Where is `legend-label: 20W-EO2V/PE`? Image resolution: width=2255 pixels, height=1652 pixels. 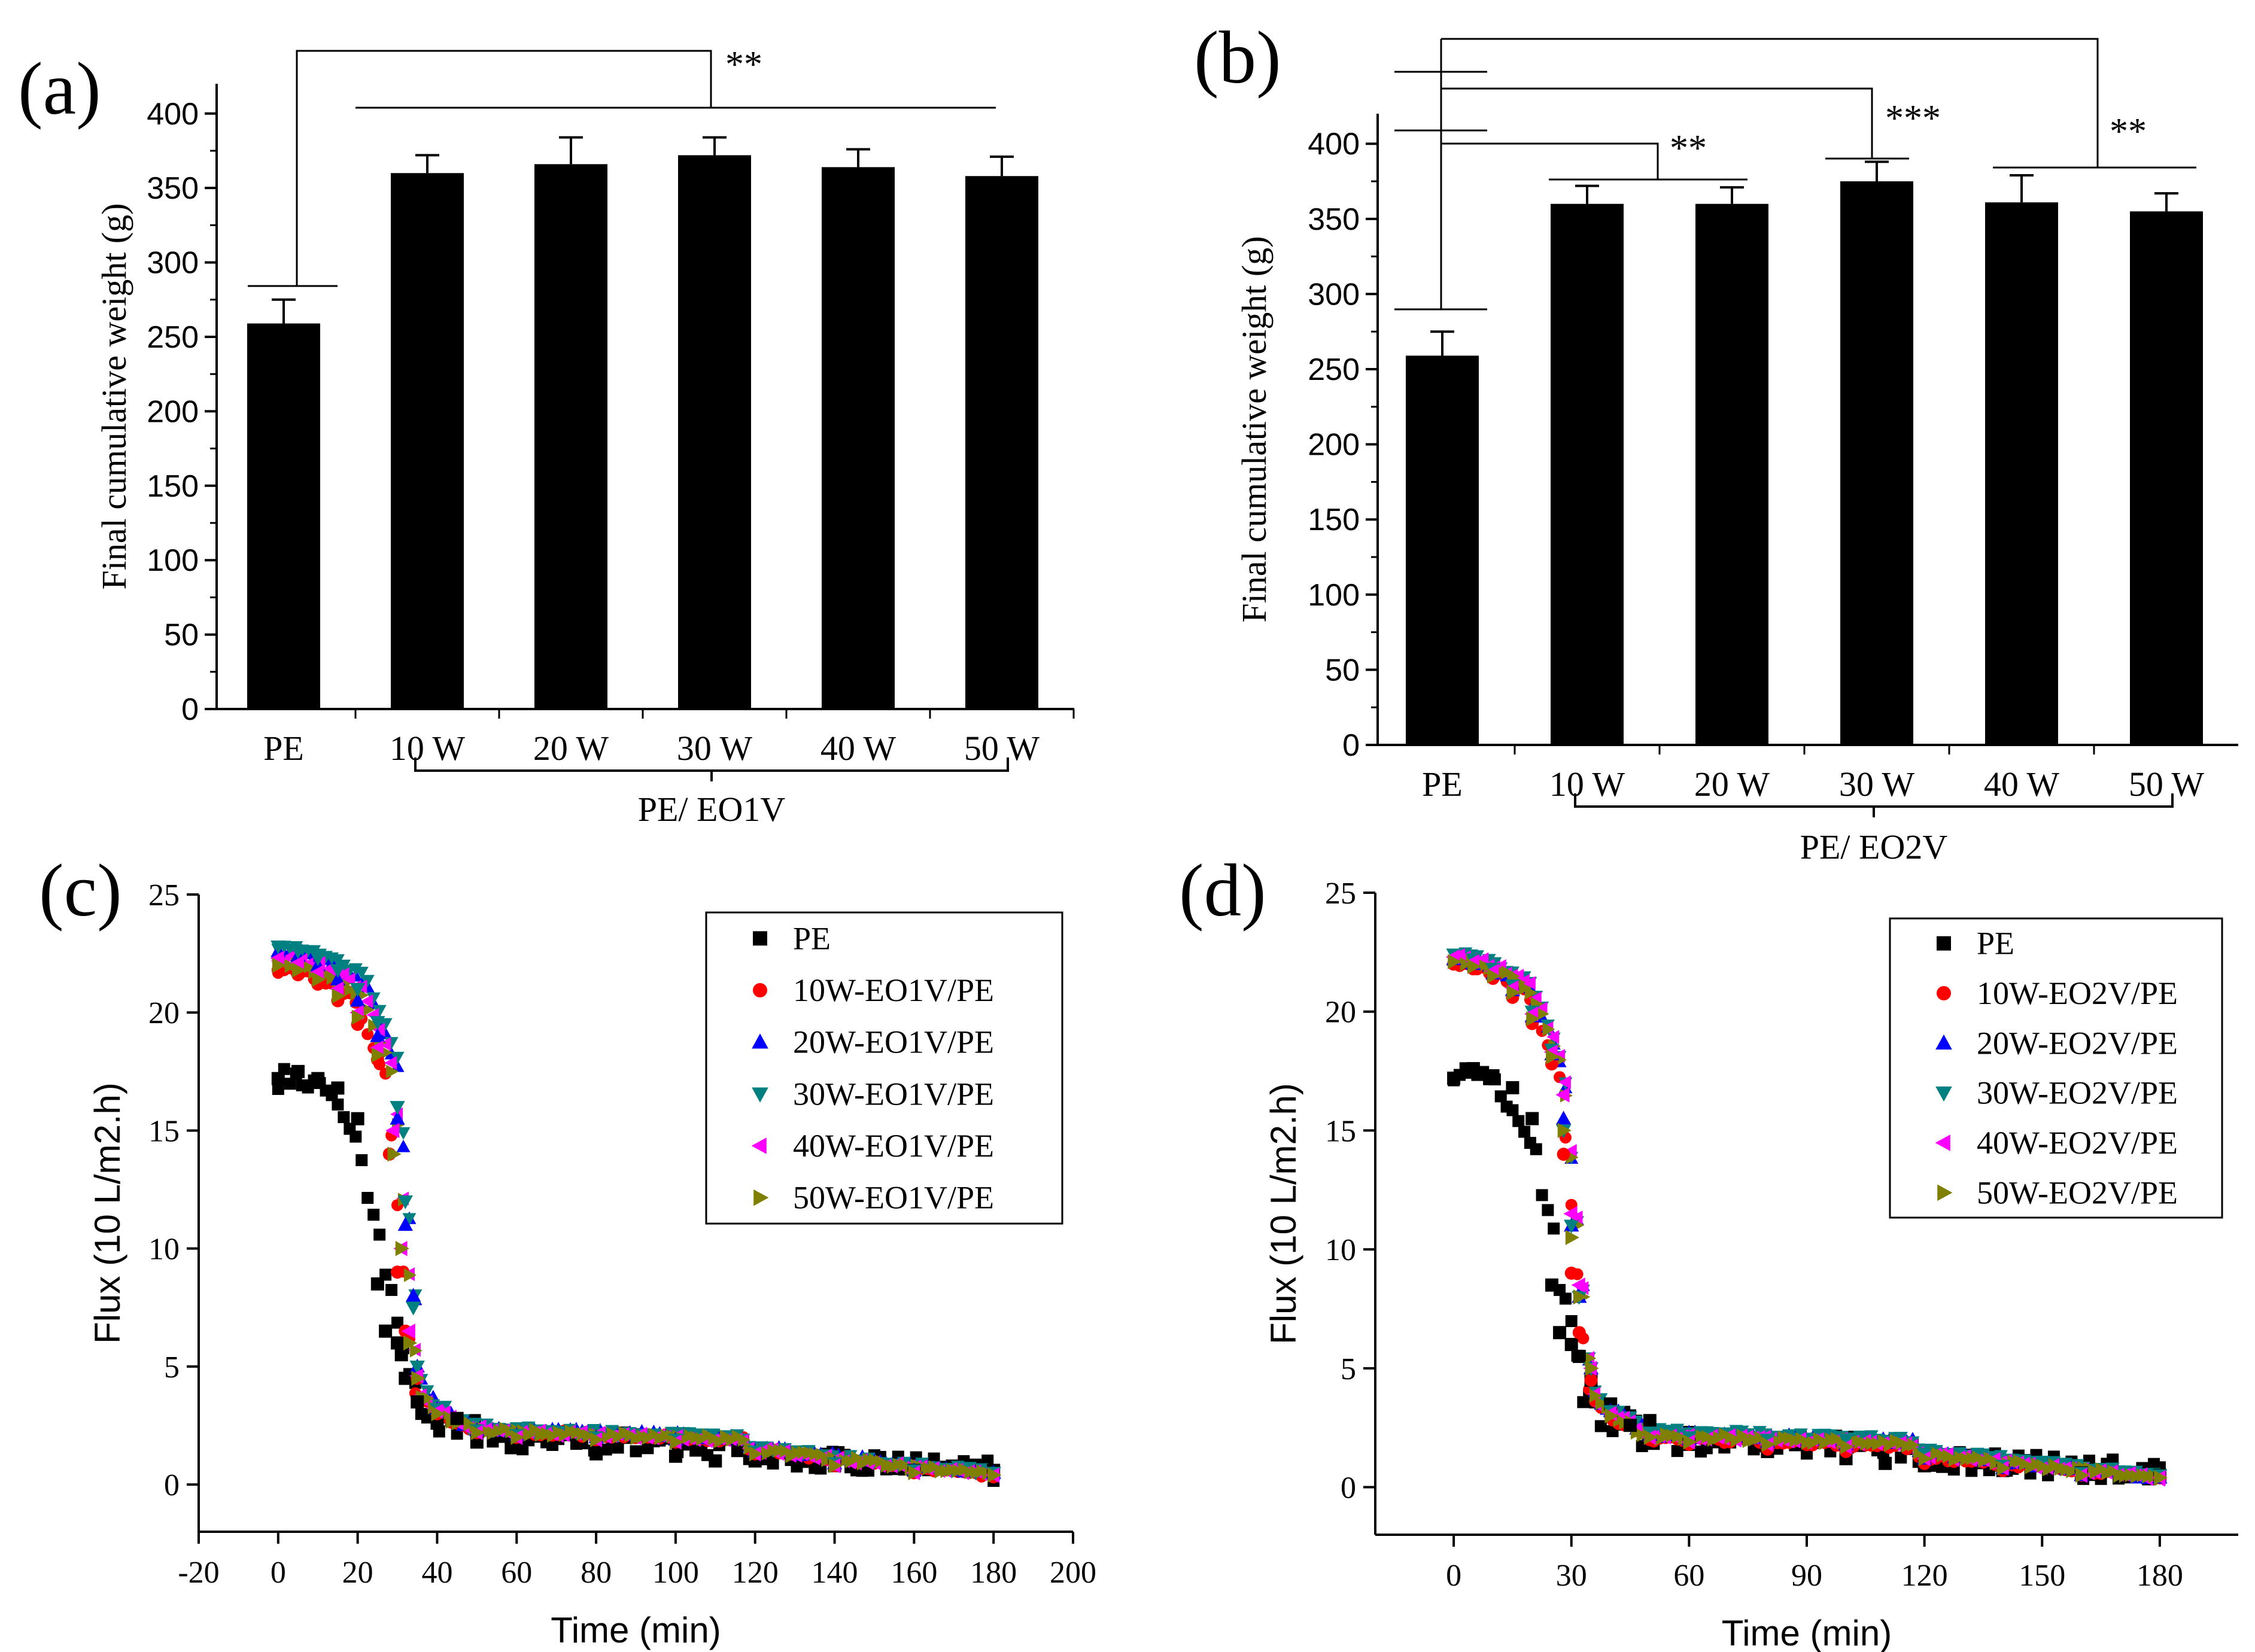 legend-label: 20W-EO2V/PE is located at coordinates (2077, 1043).